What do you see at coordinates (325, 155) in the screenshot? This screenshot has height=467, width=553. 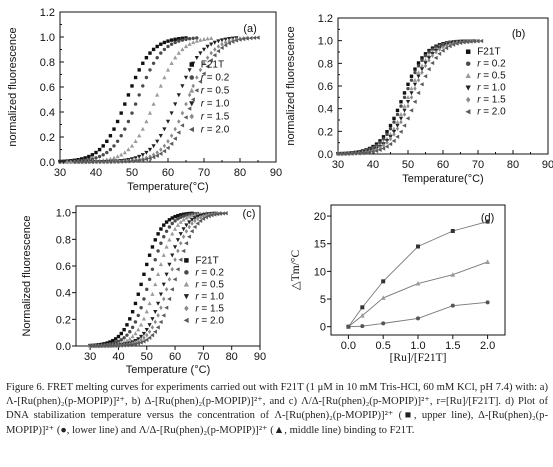 I see `y-tick-label: 0.0` at bounding box center [325, 155].